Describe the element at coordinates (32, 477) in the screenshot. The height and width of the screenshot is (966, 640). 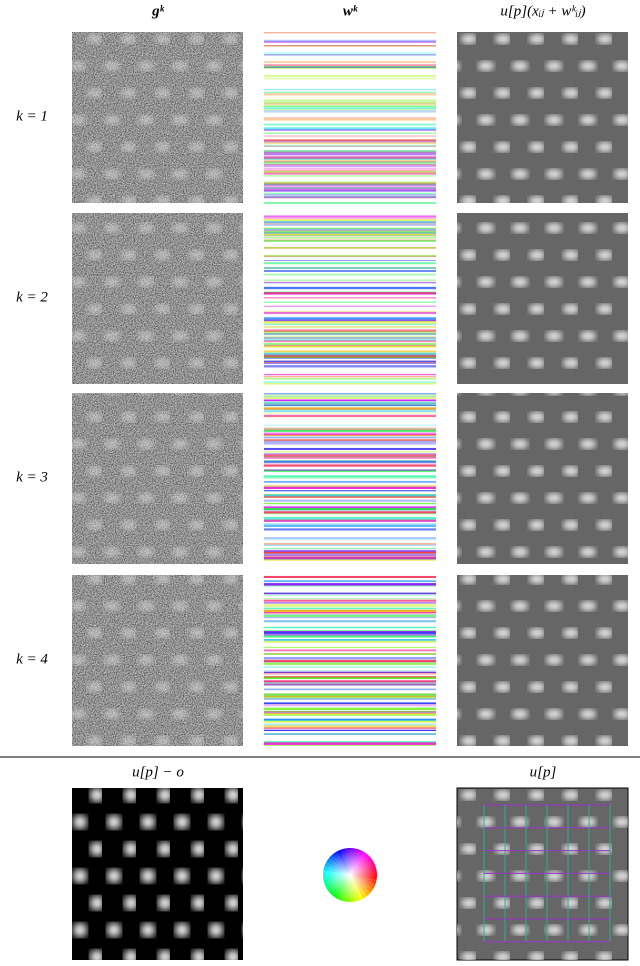
I see `row-label: k = 3` at that location.